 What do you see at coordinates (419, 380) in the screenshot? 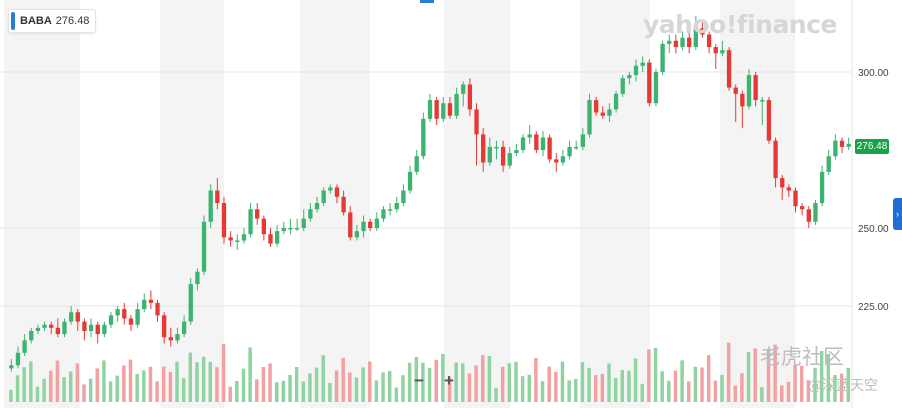
I see `zoom-out-button: −` at bounding box center [419, 380].